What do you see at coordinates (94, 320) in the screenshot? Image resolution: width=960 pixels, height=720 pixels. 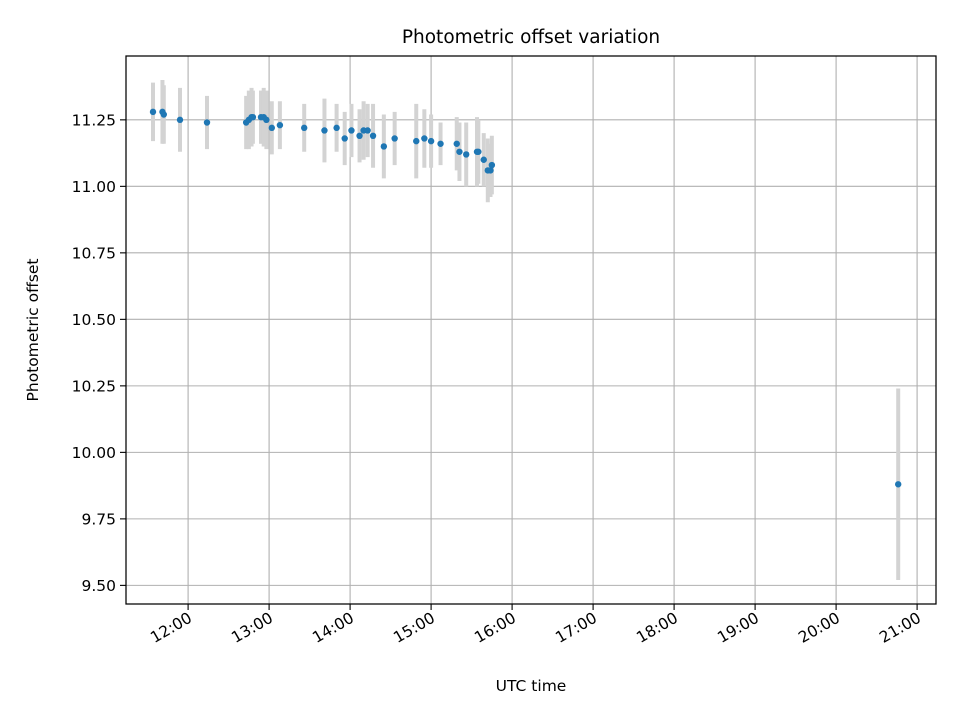 I see `y-tick-label: 10.50` at bounding box center [94, 320].